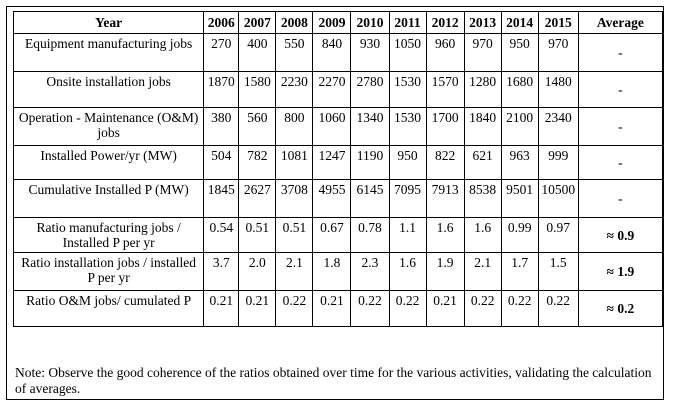 This screenshot has height=405, width=679. Describe the element at coordinates (221, 52) in the screenshot. I see `cell-2006: 270` at that location.